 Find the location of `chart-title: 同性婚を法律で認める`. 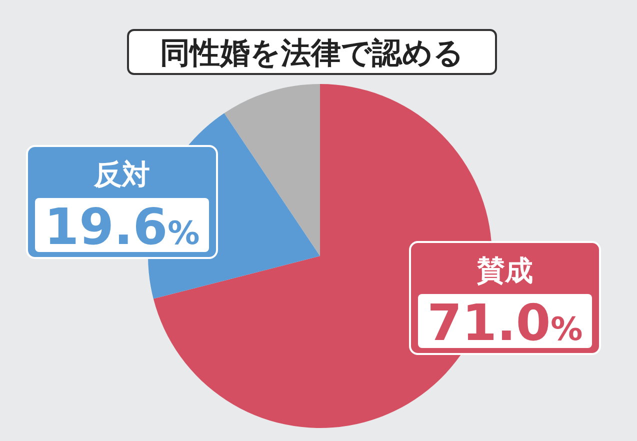

chart-title: 同性婚を法律で認める is located at coordinates (312, 53).